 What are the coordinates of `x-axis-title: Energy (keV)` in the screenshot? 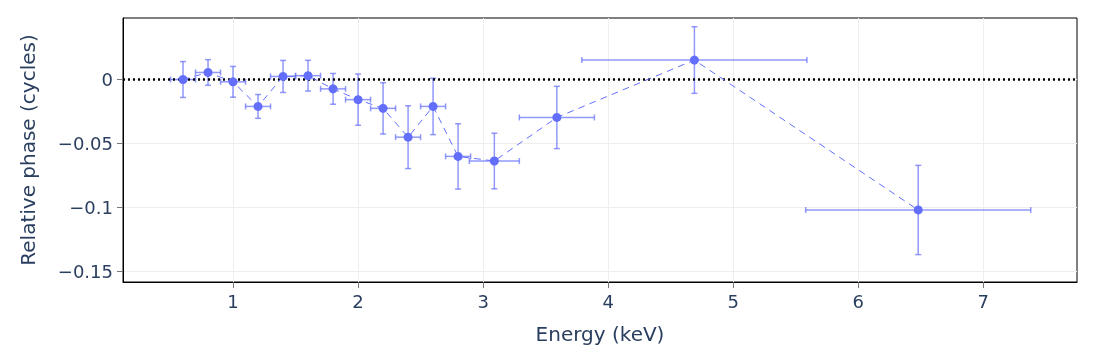 It's located at (600, 334).